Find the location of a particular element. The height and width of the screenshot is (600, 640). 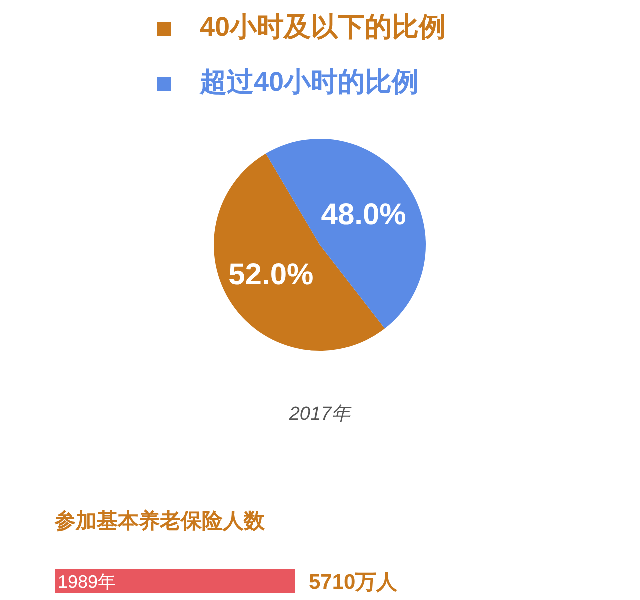

data-label: 48.0% is located at coordinates (363, 215).